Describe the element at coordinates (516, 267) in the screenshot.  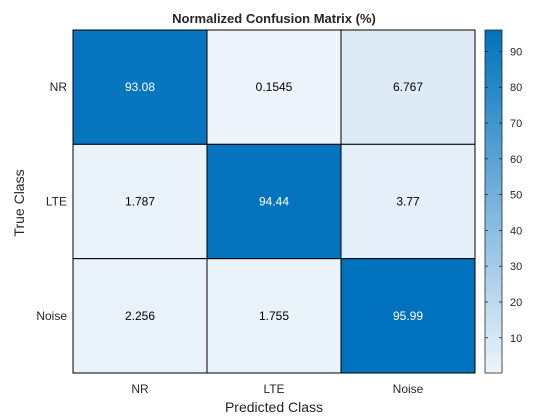
I see `colorbar-tick-label: 30` at that location.